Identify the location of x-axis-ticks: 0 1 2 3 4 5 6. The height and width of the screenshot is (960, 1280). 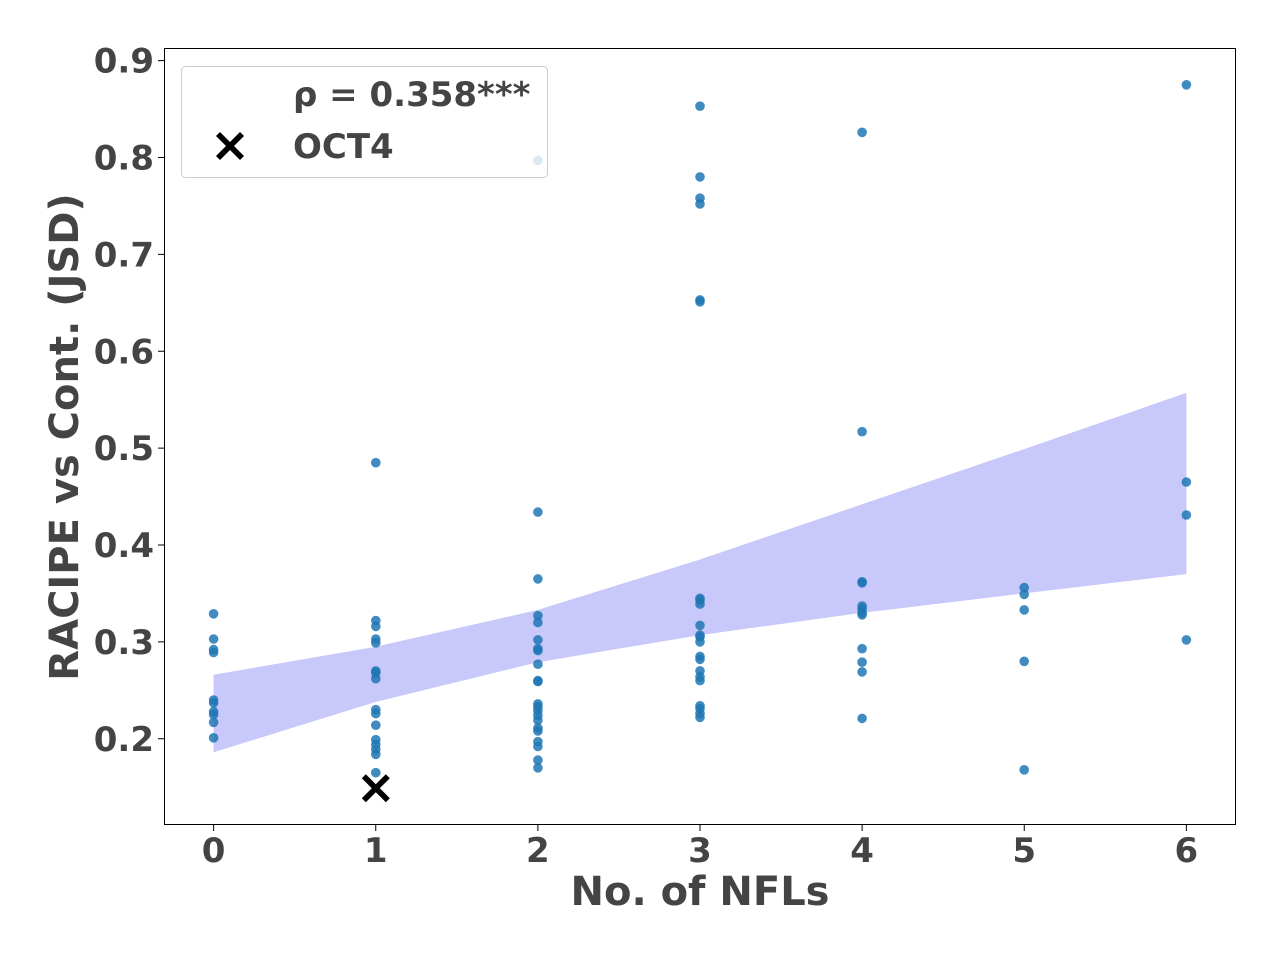
(700, 847).